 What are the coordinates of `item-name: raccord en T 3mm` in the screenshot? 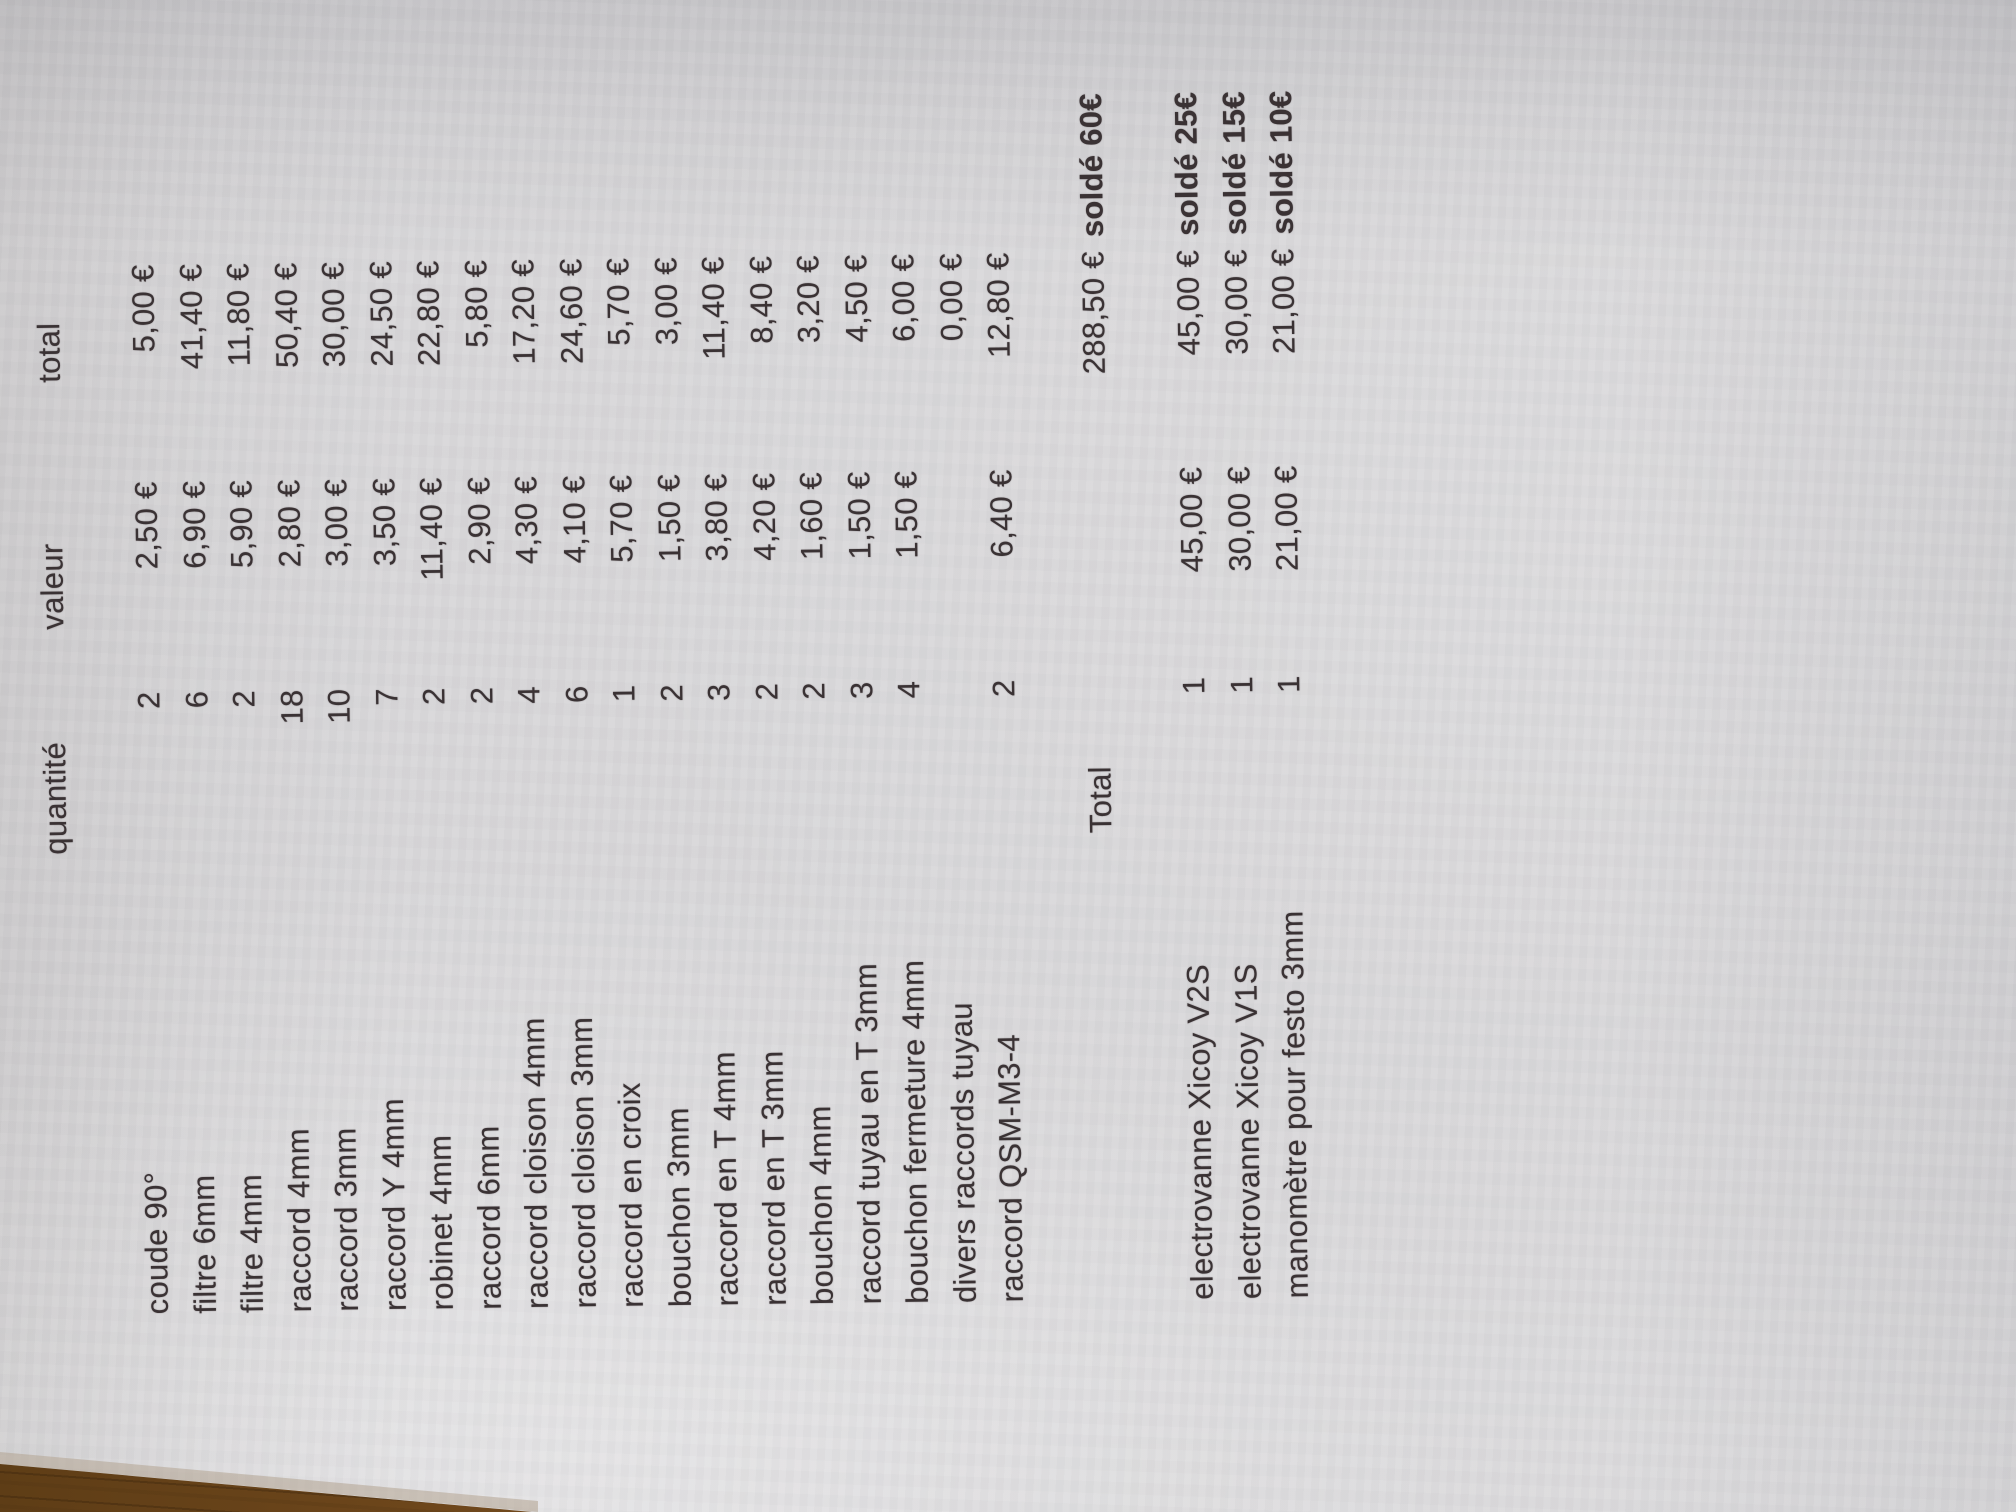 It's located at (773, 1178).